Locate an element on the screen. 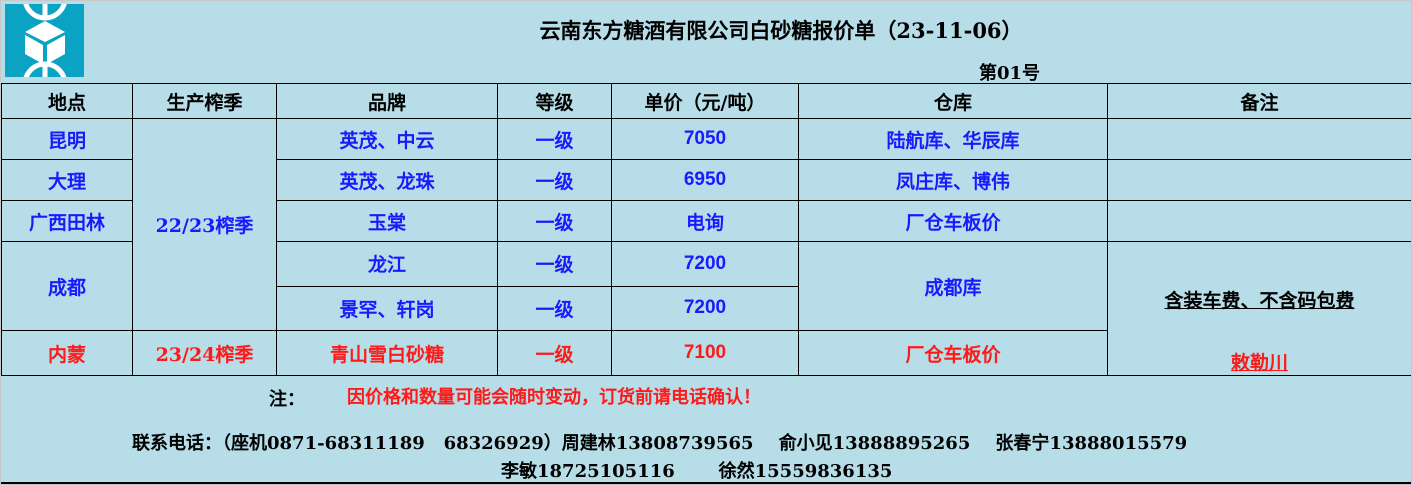 The width and height of the screenshot is (1412, 485). brand-cell: 英茂、龙珠 is located at coordinates (387, 180).